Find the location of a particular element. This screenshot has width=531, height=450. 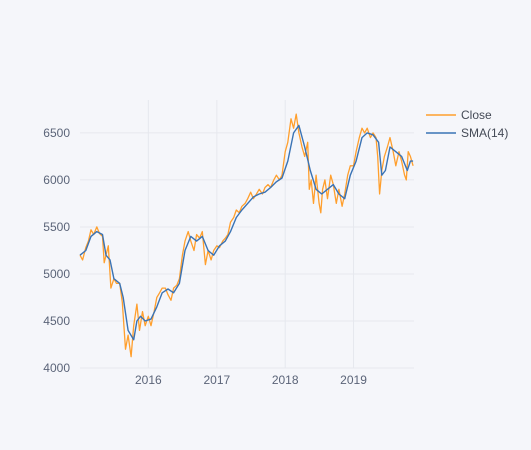

legend-item: SMA(14) is located at coordinates (467, 133).